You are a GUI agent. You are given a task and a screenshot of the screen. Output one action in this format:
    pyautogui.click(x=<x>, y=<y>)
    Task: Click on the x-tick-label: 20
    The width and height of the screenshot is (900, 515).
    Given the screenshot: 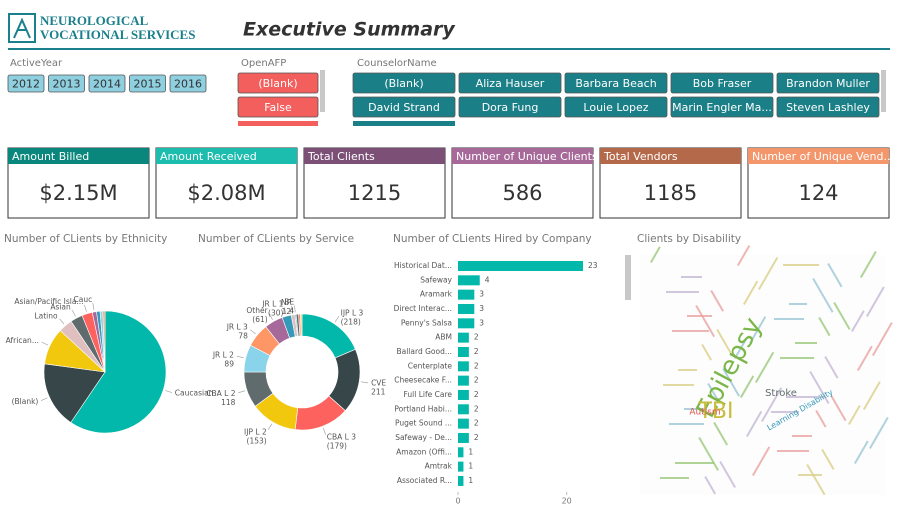 What is the action you would take?
    pyautogui.click(x=567, y=501)
    